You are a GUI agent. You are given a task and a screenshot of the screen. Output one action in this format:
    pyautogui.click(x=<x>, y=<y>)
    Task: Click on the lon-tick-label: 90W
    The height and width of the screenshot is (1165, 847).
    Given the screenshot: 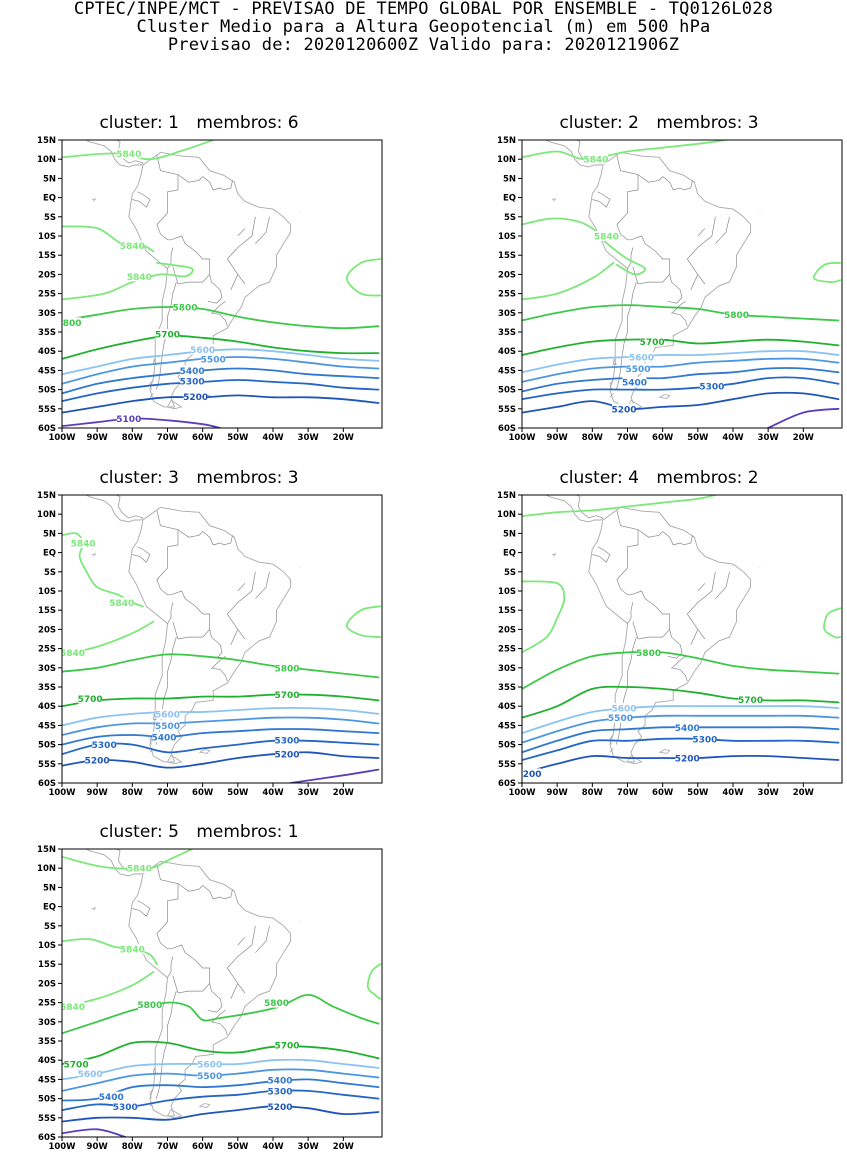 What is the action you would take?
    pyautogui.click(x=98, y=438)
    